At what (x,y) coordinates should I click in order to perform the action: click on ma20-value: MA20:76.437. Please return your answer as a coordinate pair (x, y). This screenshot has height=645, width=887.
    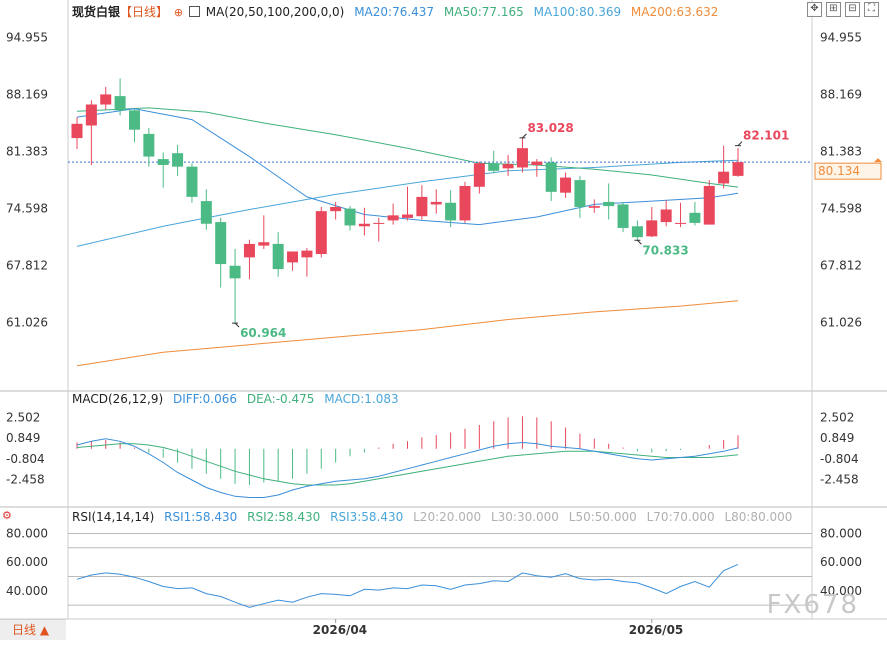
    Looking at the image, I should click on (394, 12).